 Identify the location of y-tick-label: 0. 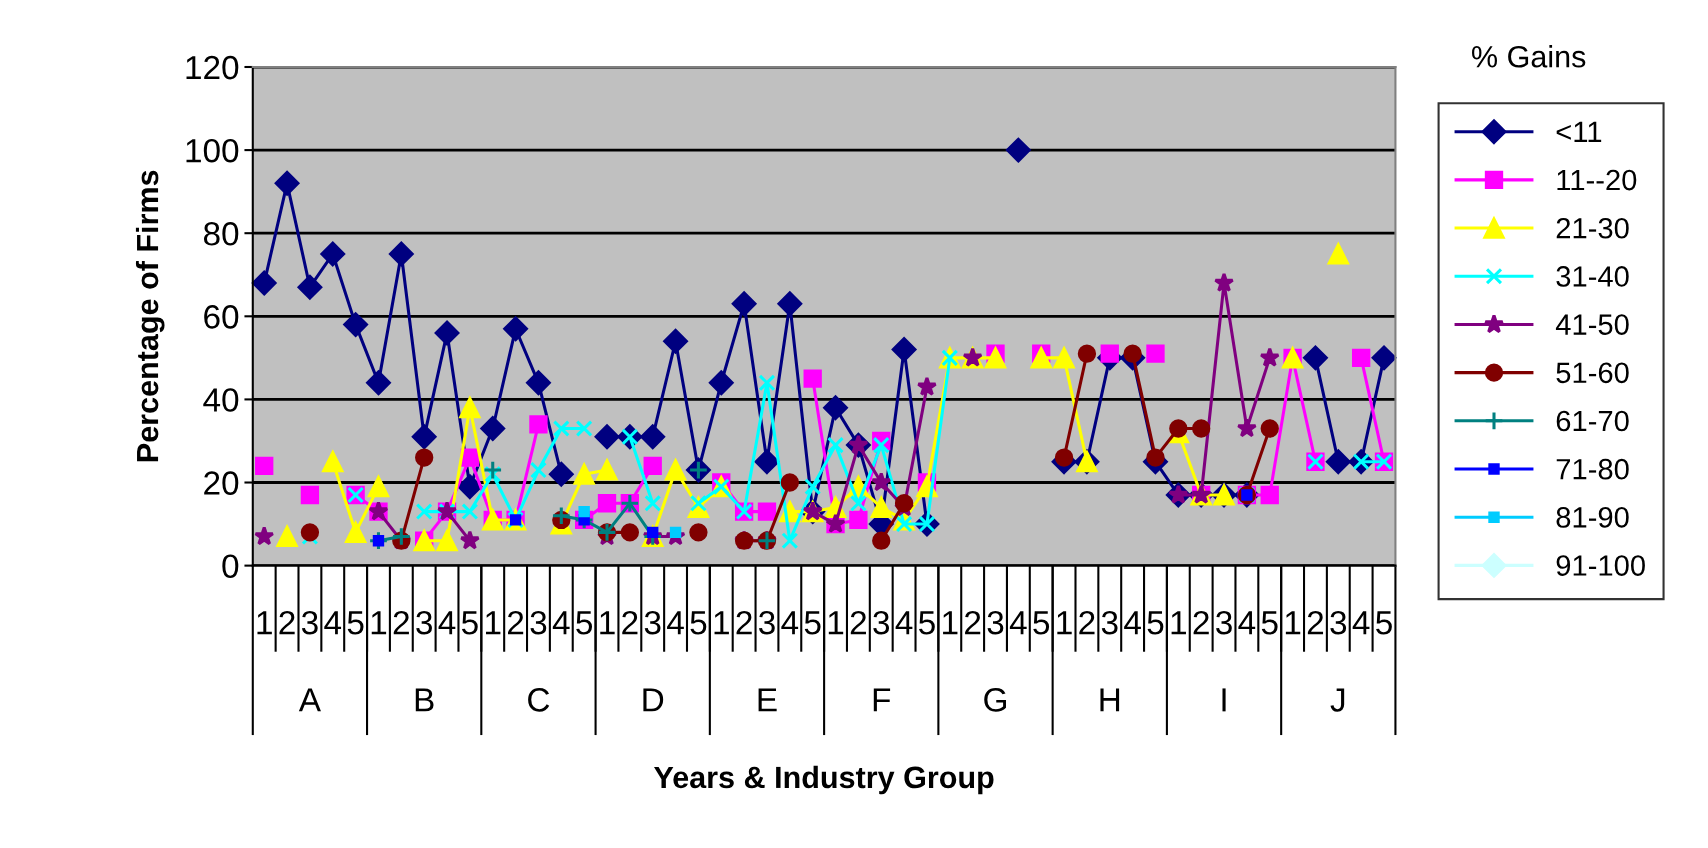
(230, 566).